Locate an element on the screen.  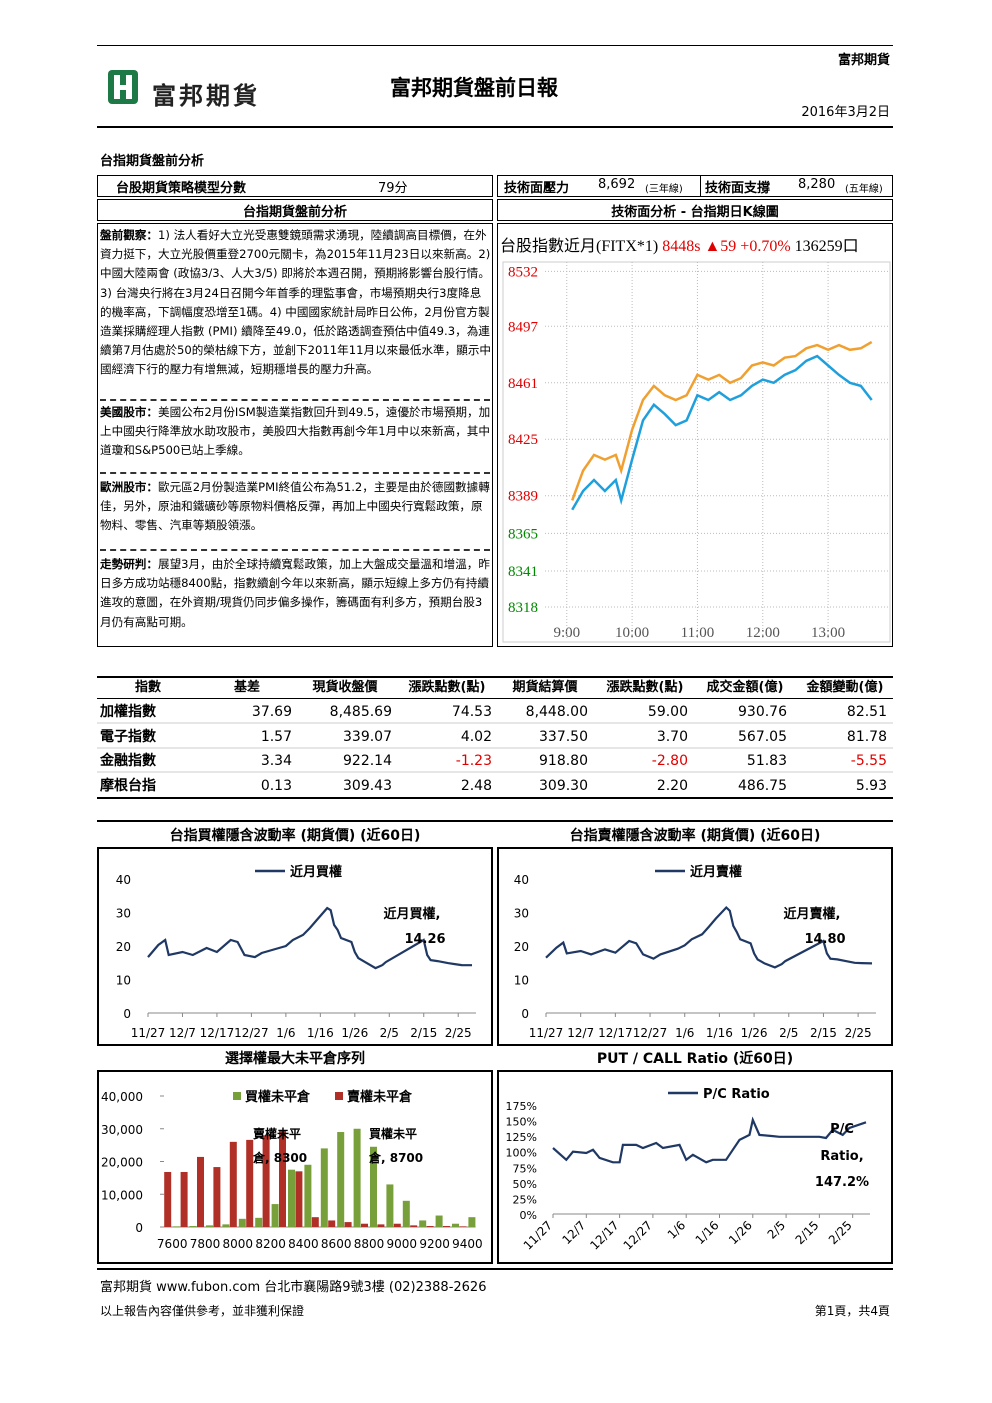
y-tick-label: 8389 is located at coordinates (523, 497).